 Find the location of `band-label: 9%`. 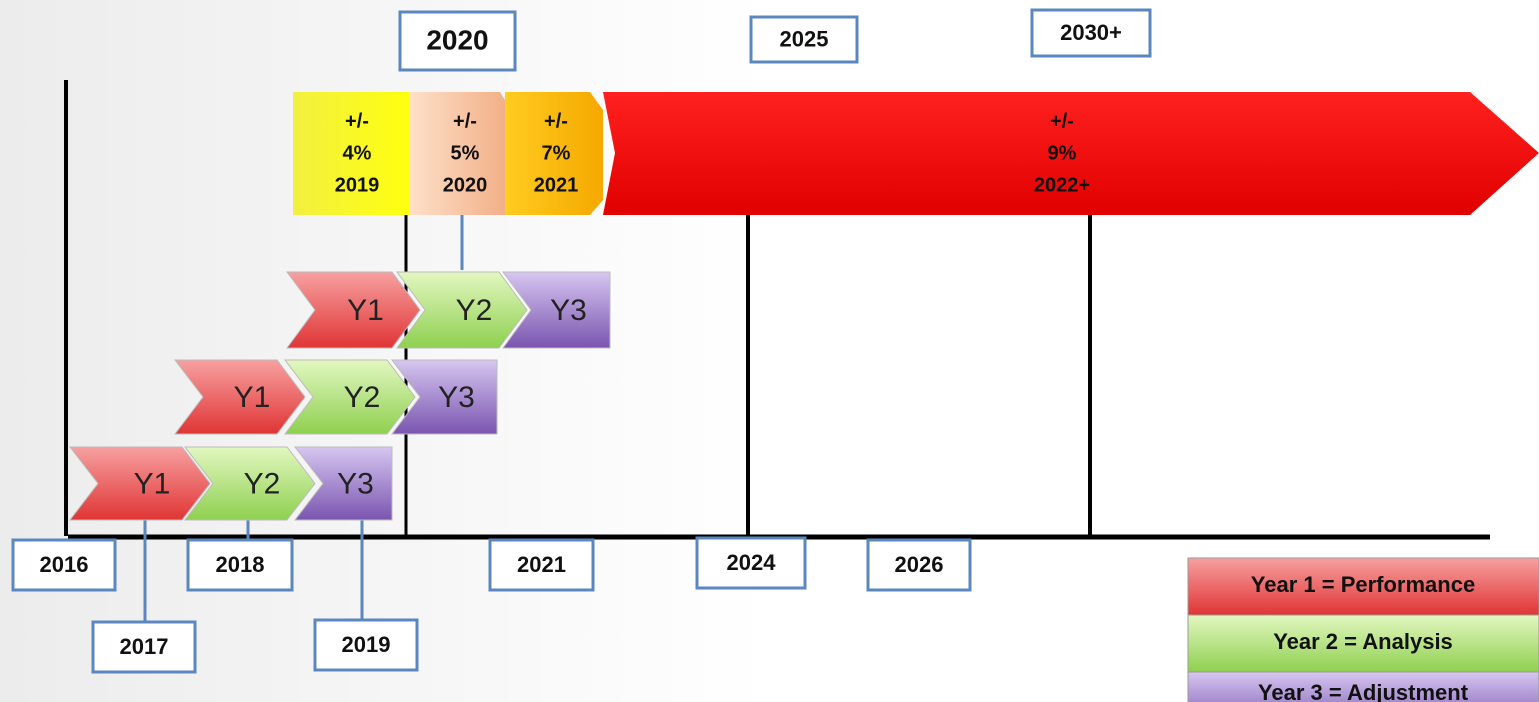

band-label: 9% is located at coordinates (1062, 153).